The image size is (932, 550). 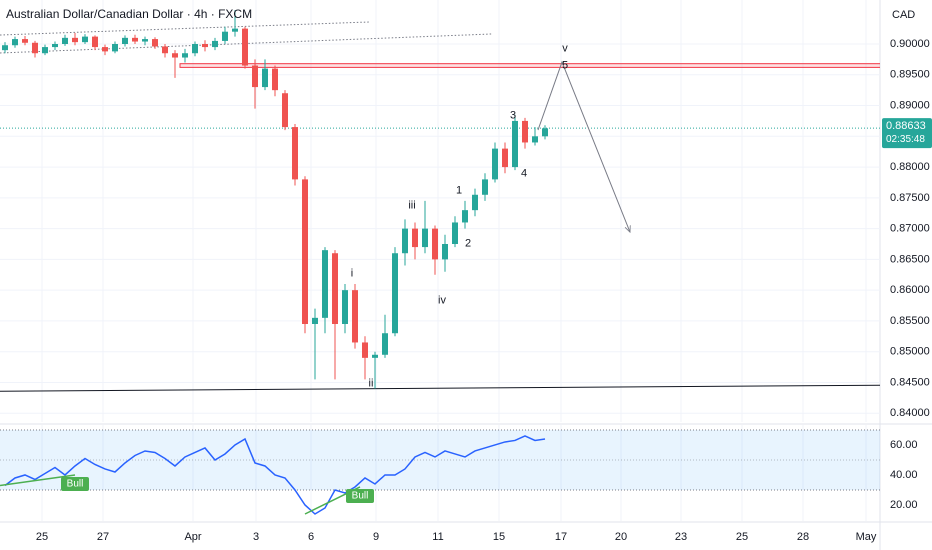 What do you see at coordinates (437, 537) in the screenshot?
I see `x-tick-label: 11` at bounding box center [437, 537].